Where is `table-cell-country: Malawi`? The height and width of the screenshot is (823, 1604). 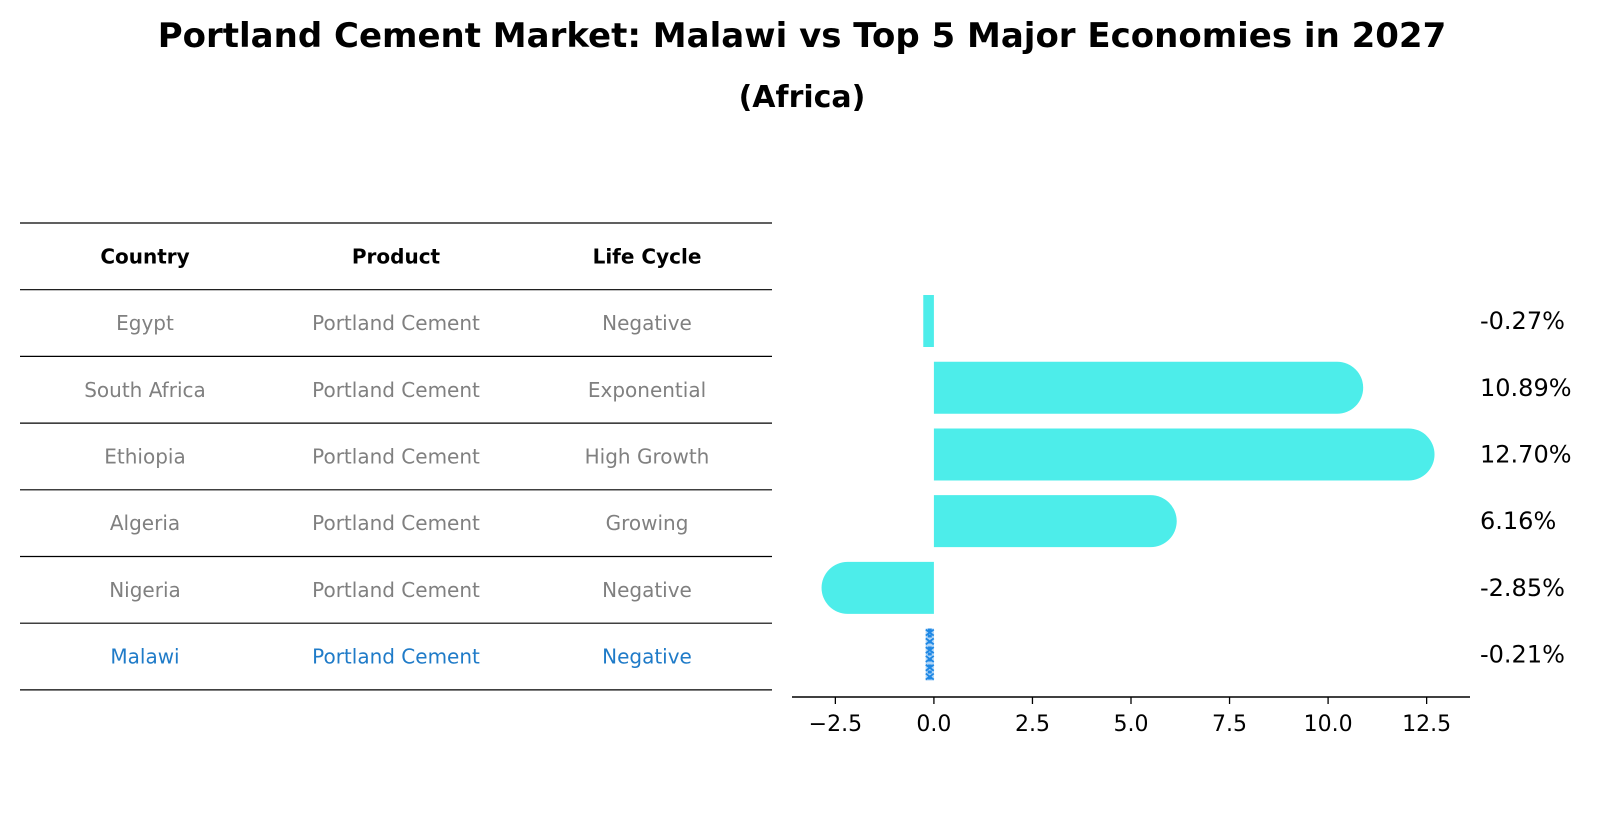 table-cell-country: Malawi is located at coordinates (144, 657).